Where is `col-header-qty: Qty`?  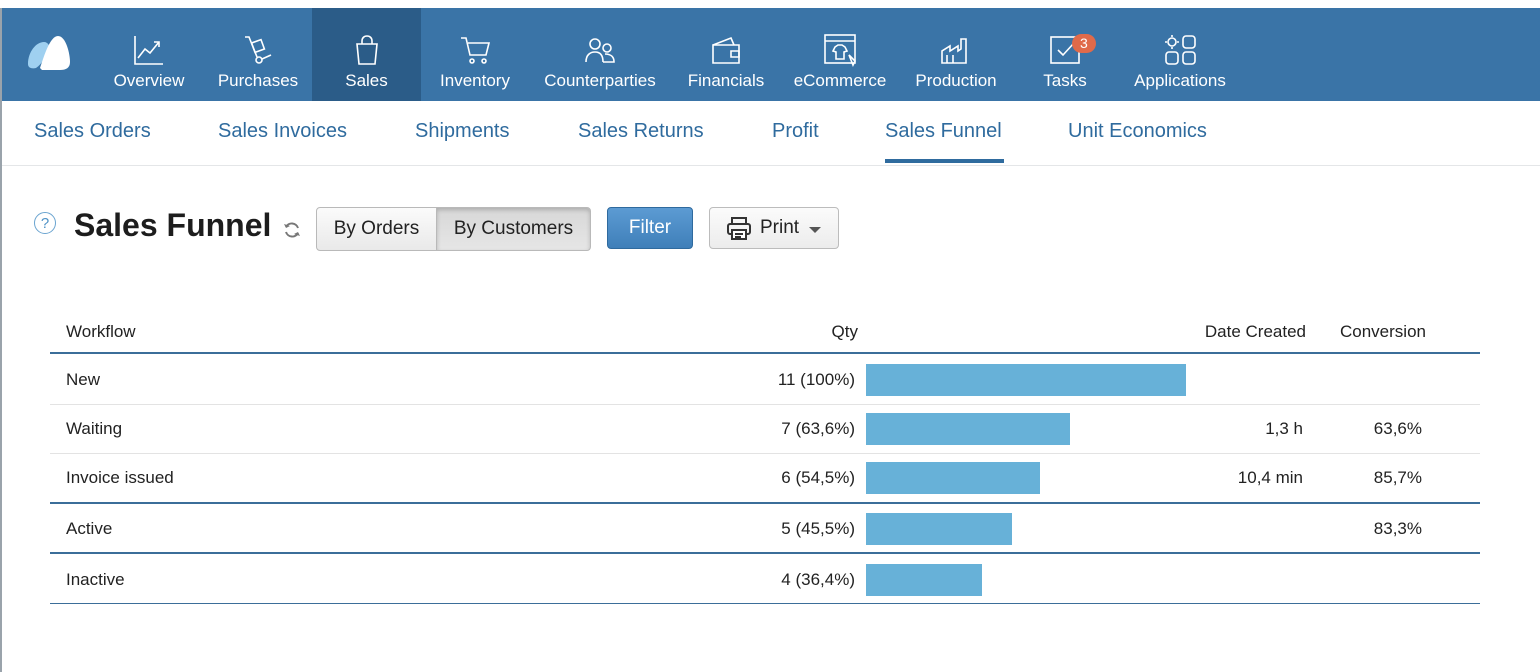
col-header-qty: Qty is located at coordinates (844, 331).